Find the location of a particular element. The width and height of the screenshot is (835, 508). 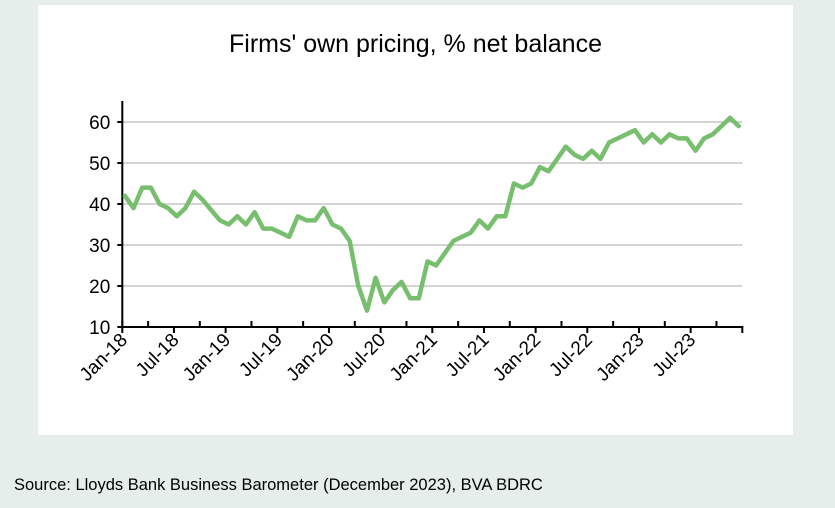

y-tick-label: 30 is located at coordinates (99, 246).